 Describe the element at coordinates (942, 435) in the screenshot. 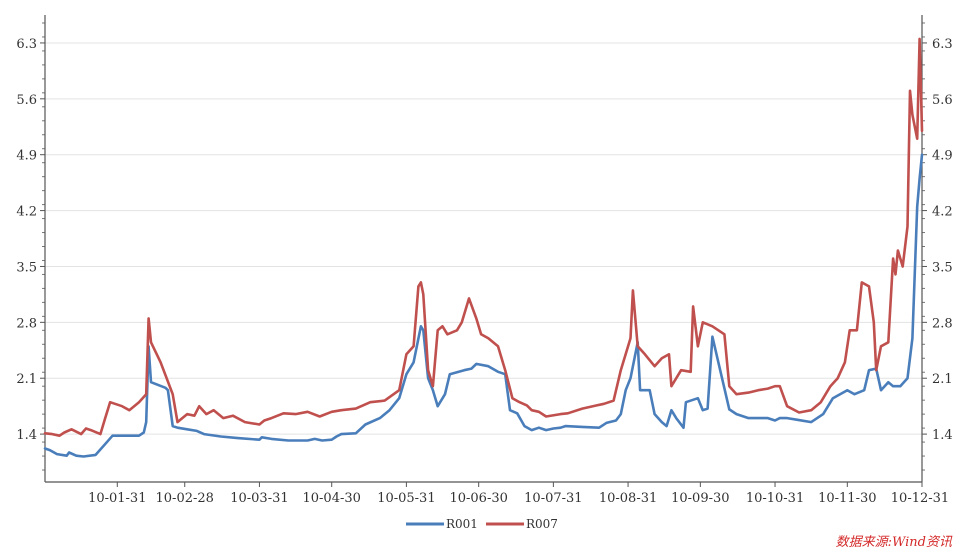

I see `y-tick-label-right: 1.4` at that location.